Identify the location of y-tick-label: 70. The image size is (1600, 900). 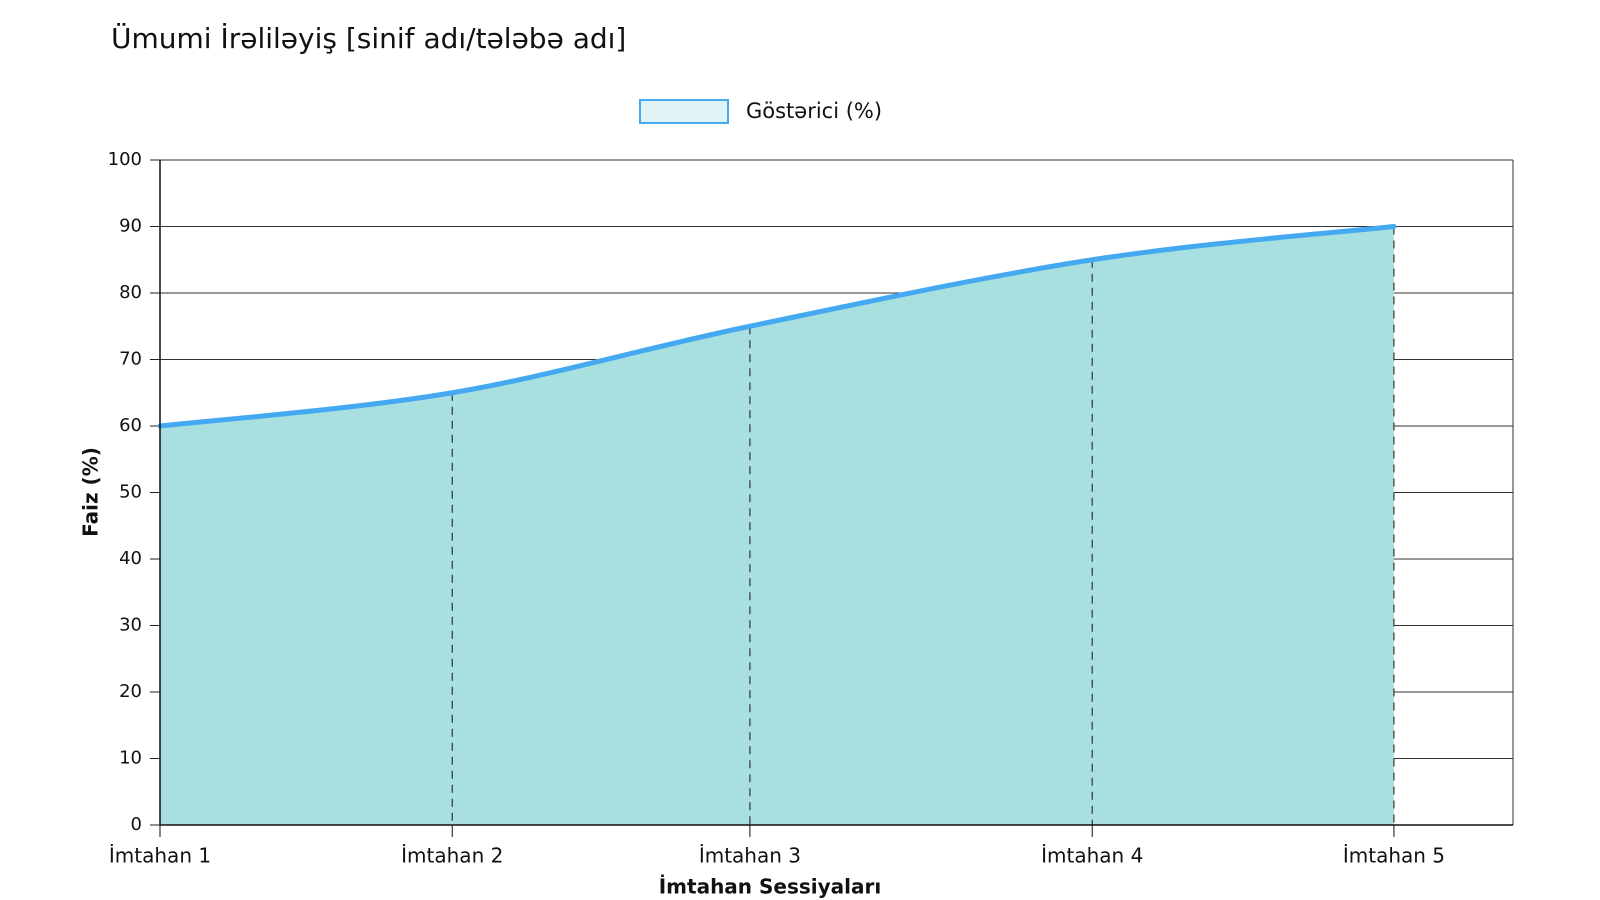
(130, 359).